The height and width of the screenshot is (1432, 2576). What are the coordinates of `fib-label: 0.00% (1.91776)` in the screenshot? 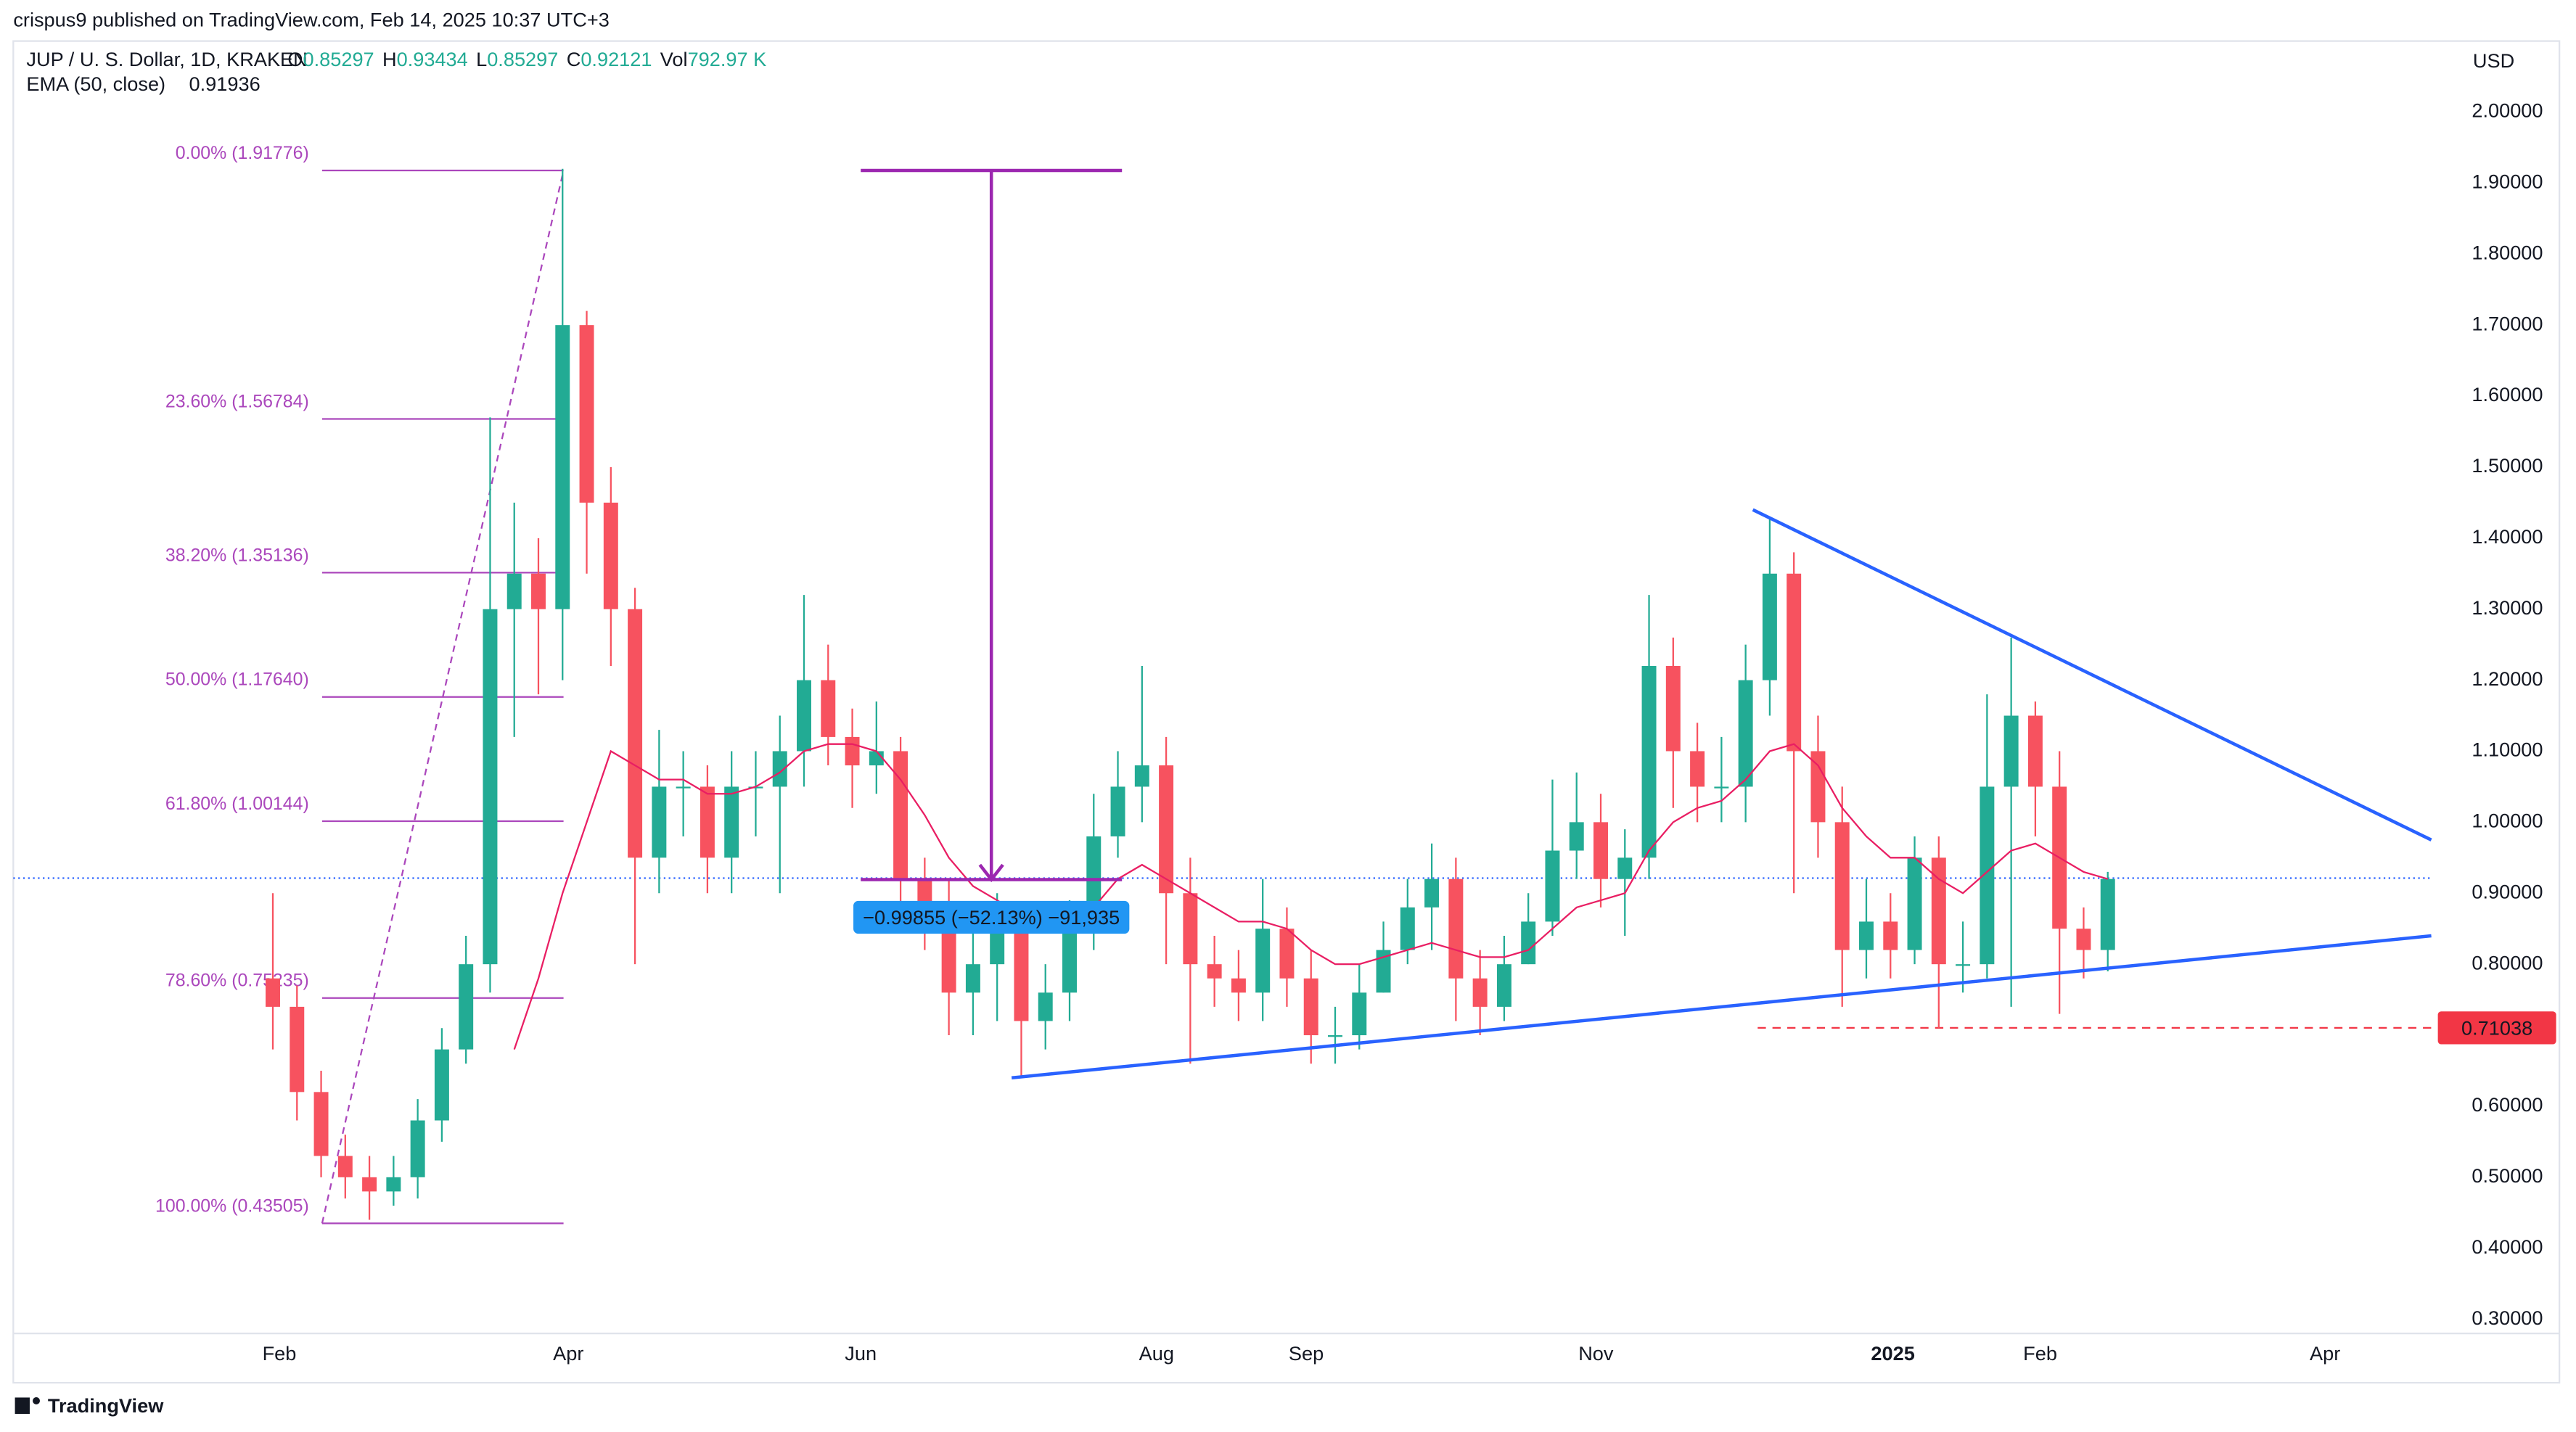 It's located at (242, 153).